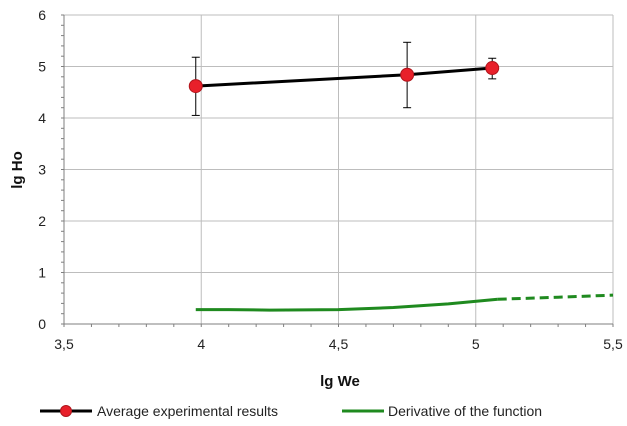 The width and height of the screenshot is (627, 426). Describe the element at coordinates (42, 324) in the screenshot. I see `y-tick-label: 0` at that location.